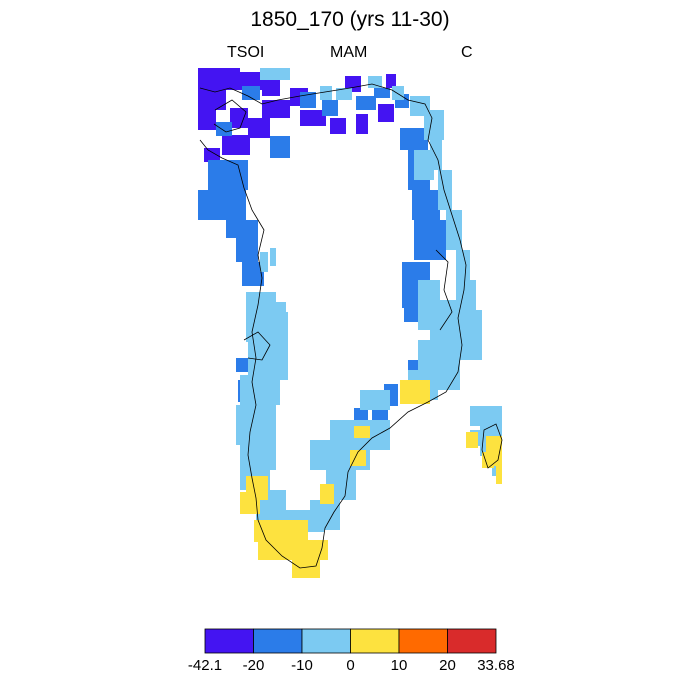 The image size is (700, 700). I want to click on coastline-fjord-east, so click(444, 290).